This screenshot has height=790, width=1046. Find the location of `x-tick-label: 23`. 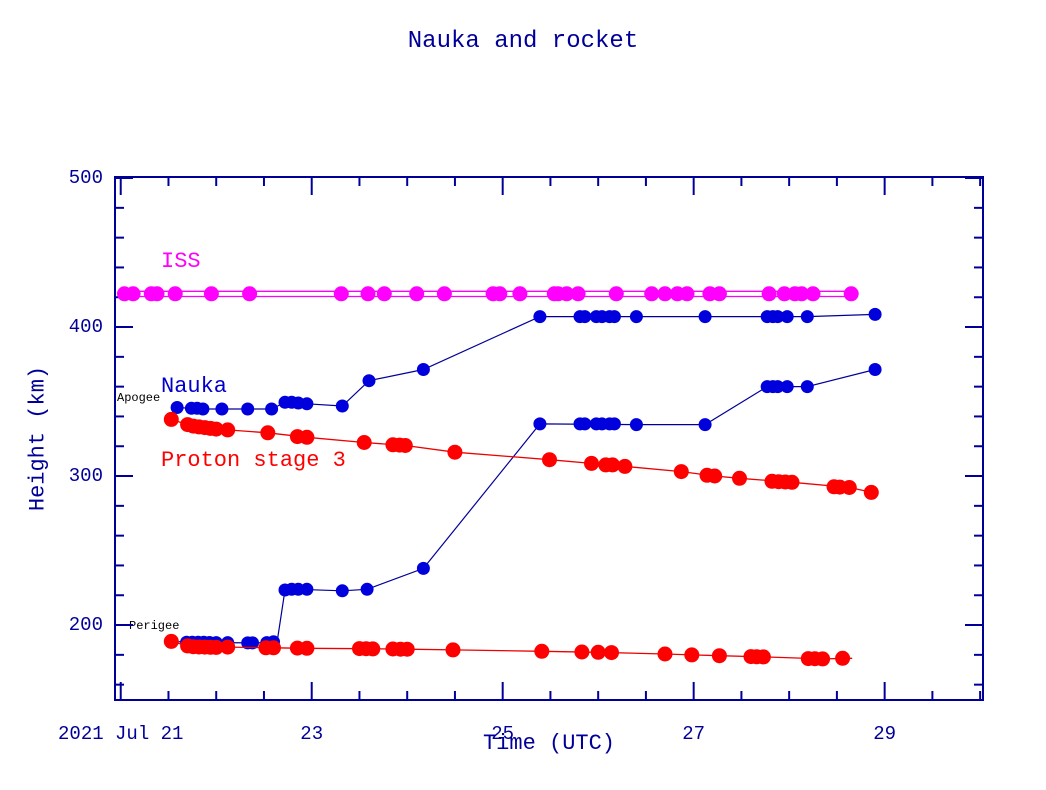

x-tick-label: 23 is located at coordinates (311, 734).